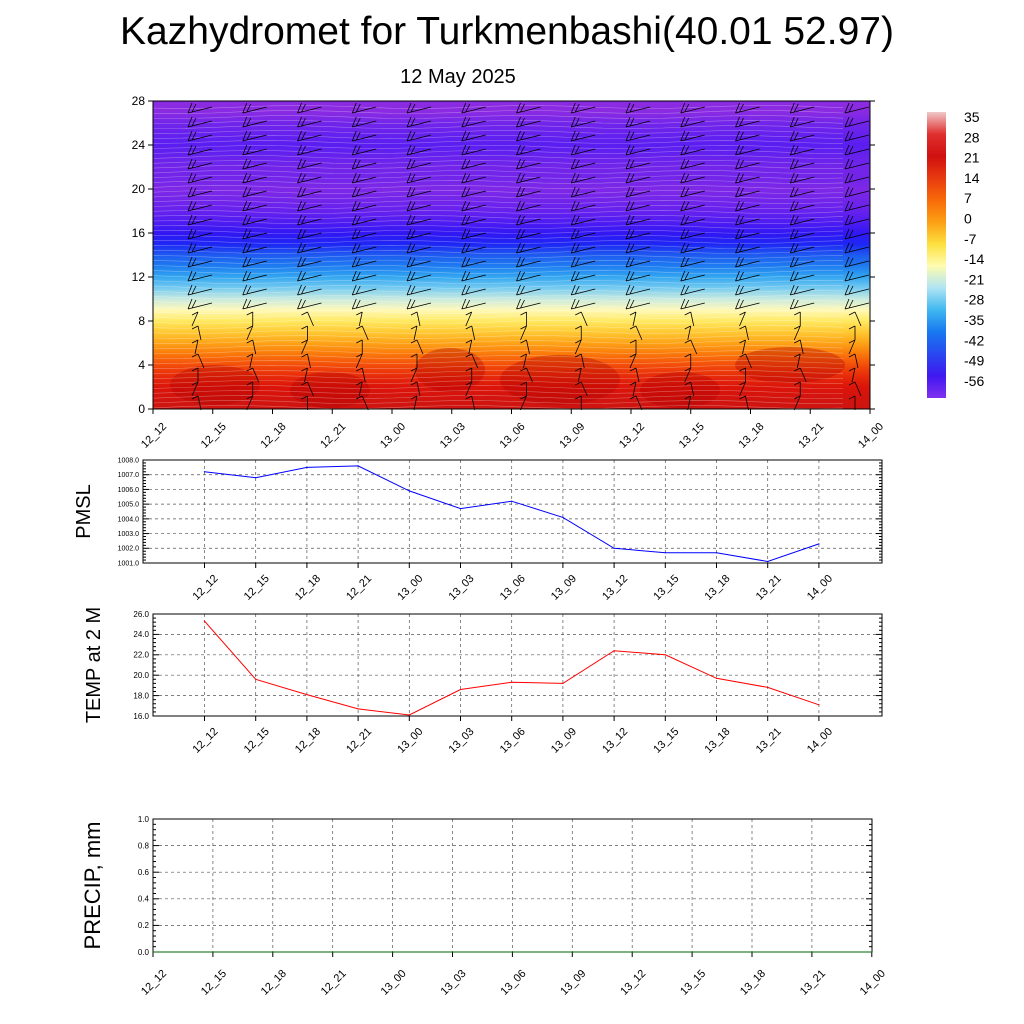 The height and width of the screenshot is (1024, 1024). Describe the element at coordinates (144, 952) in the screenshot. I see `y-tick-label: 0.0` at that location.